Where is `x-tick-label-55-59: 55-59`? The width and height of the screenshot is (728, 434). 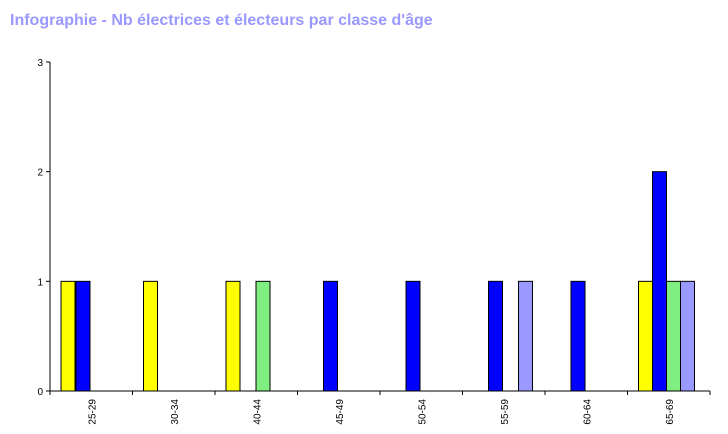 x-tick-label-55-59: 55-59 is located at coordinates (505, 412).